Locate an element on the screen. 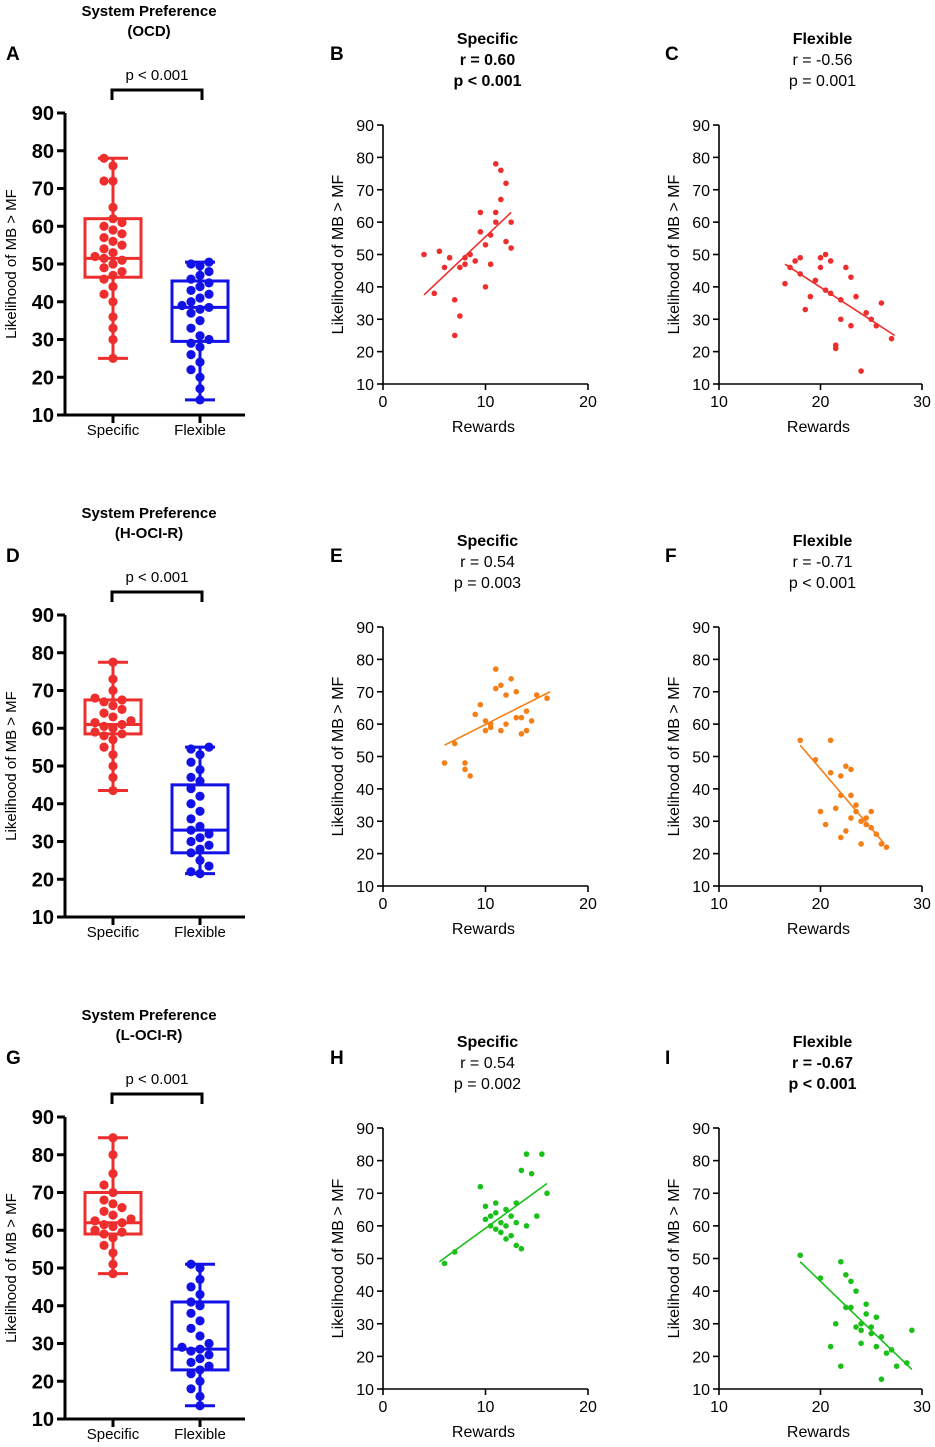  box-flexible is located at coordinates (200, 1335).